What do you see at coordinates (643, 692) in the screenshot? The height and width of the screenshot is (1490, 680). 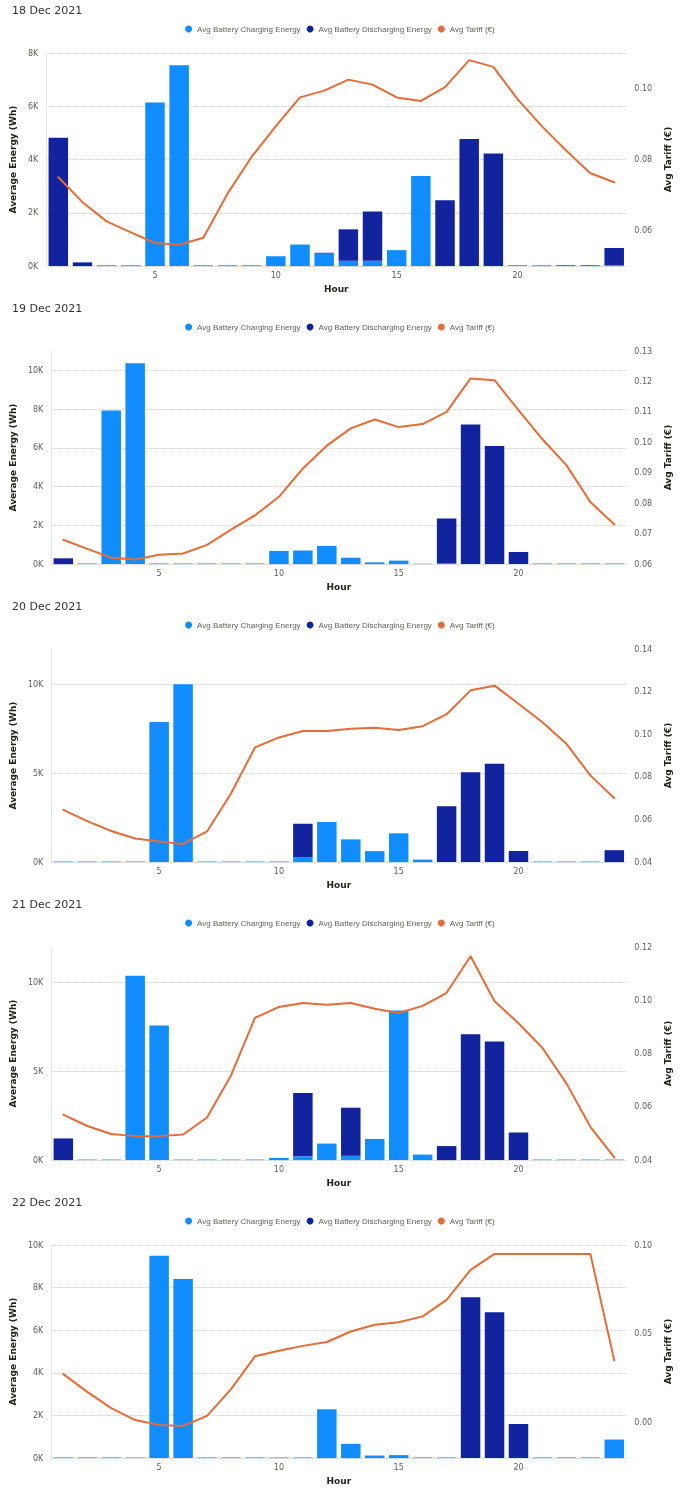 I see `y2-tick-label: 0.12` at bounding box center [643, 692].